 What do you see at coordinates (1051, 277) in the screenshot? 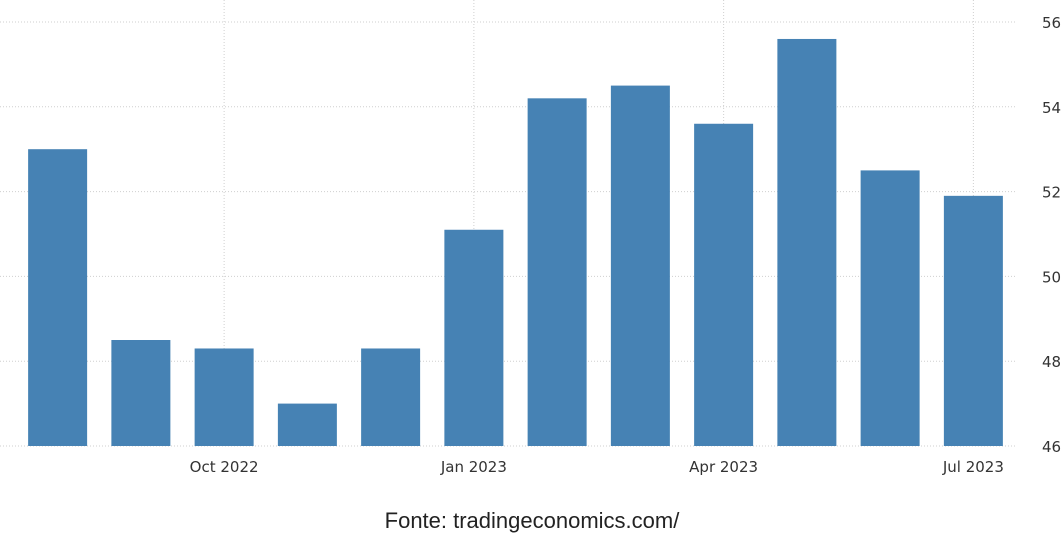
I see `y-tick-label: 50` at bounding box center [1051, 277].